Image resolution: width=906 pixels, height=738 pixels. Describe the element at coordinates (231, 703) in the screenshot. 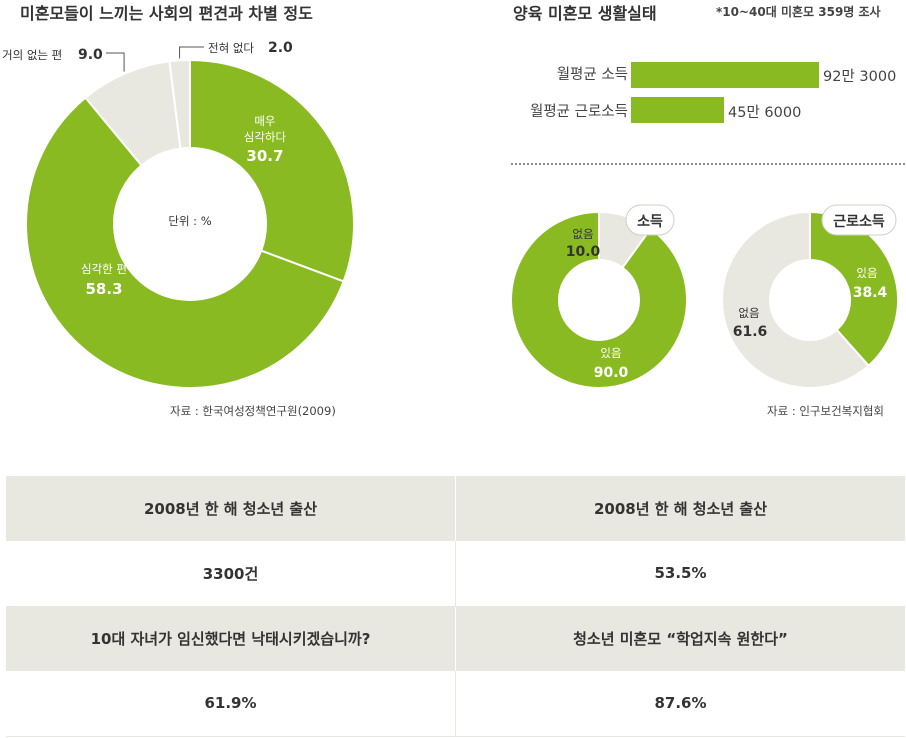

I see `table-cell: 61.9%` at that location.